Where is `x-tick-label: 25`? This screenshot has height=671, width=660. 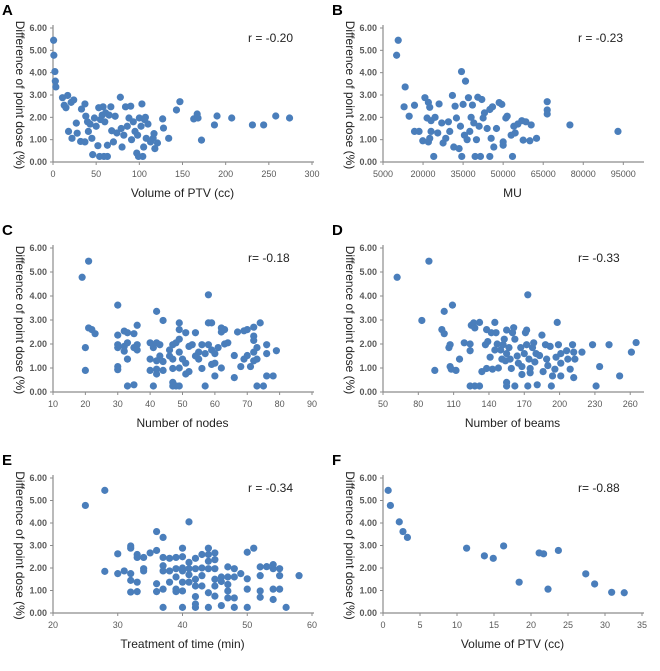 x-tick-label: 25 is located at coordinates (568, 625).